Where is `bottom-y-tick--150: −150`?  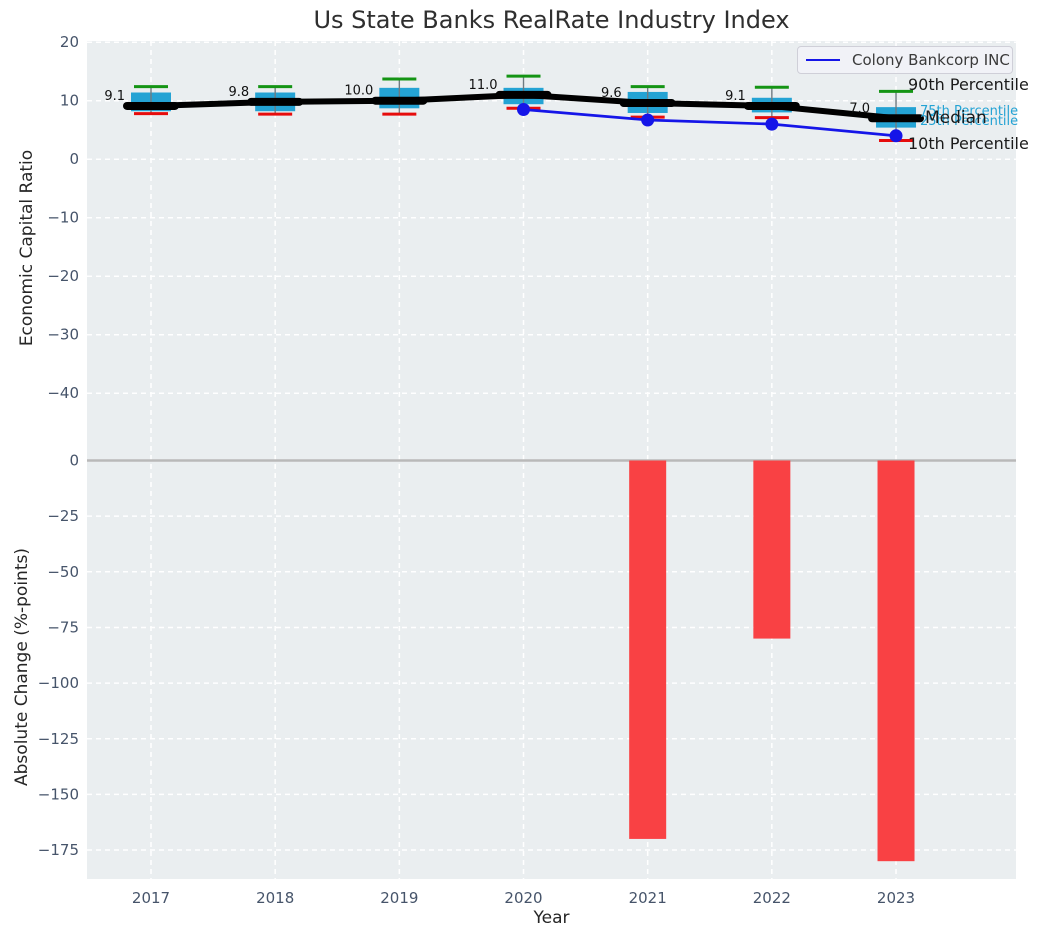 bottom-y-tick--150: −150 is located at coordinates (58, 794).